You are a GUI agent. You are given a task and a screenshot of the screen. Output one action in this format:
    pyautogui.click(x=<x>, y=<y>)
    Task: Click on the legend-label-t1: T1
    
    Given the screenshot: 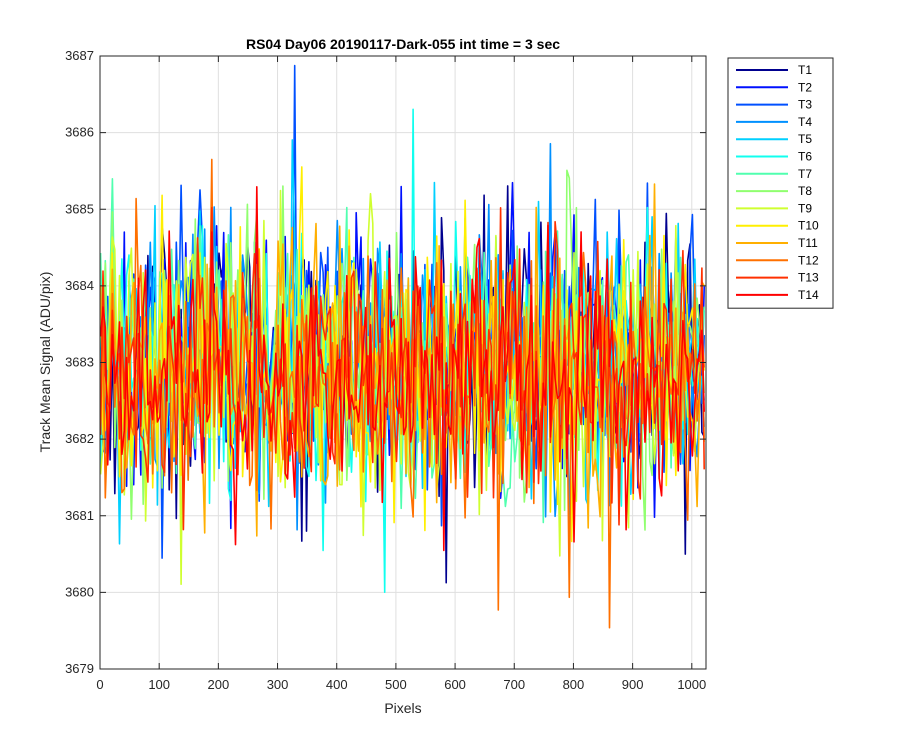 What is the action you would take?
    pyautogui.click(x=805, y=70)
    